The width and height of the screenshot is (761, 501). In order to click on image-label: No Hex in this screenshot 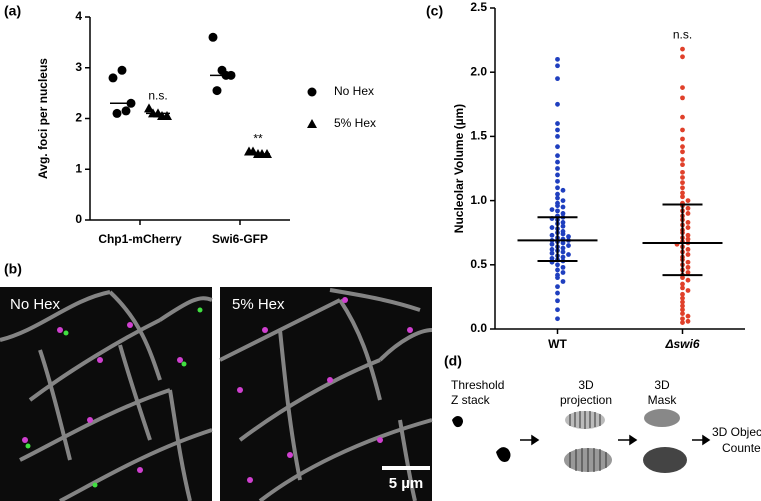, I will do `click(35, 304)`.